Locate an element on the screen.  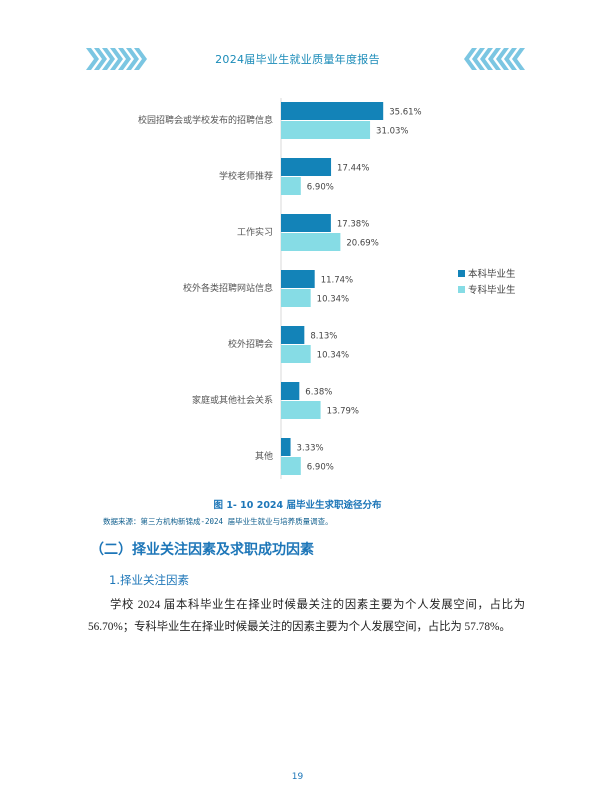
category-label: 校园招聘会或学校发布的招聘信息 is located at coordinates (205, 119).